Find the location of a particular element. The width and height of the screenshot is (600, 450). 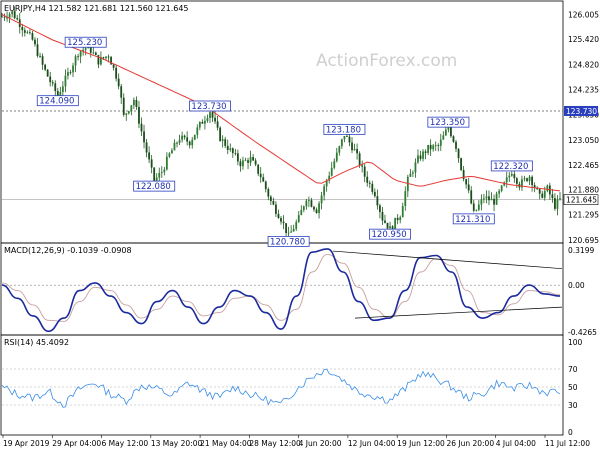

price-y-tick-label: 121.295 is located at coordinates (583, 214).